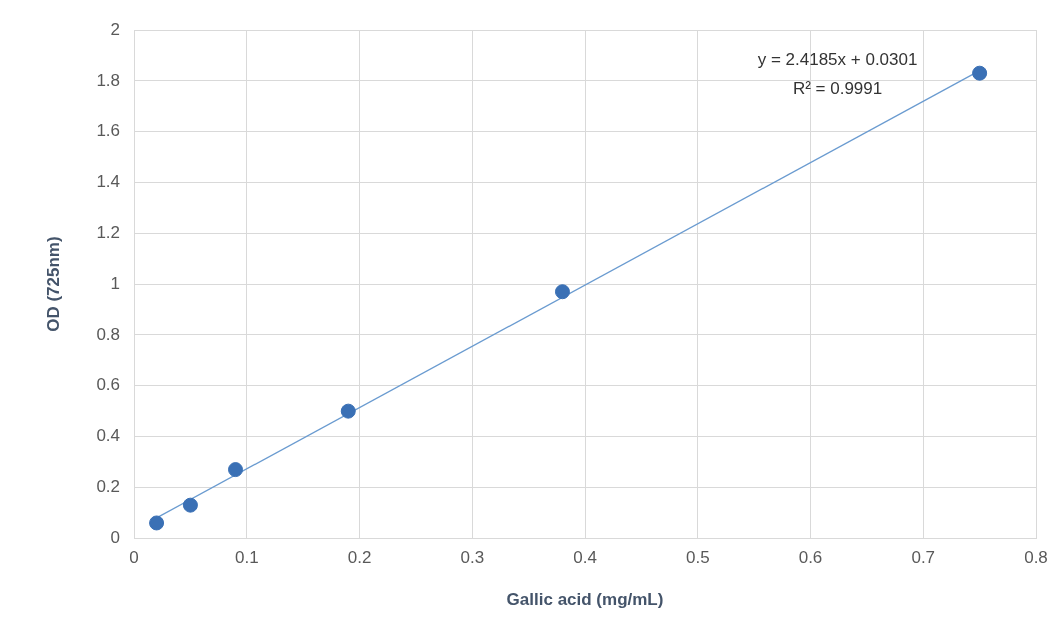 This screenshot has height=630, width=1061. What do you see at coordinates (585, 600) in the screenshot?
I see `x-axis-title: Gallic acid (mg/mL)` at bounding box center [585, 600].